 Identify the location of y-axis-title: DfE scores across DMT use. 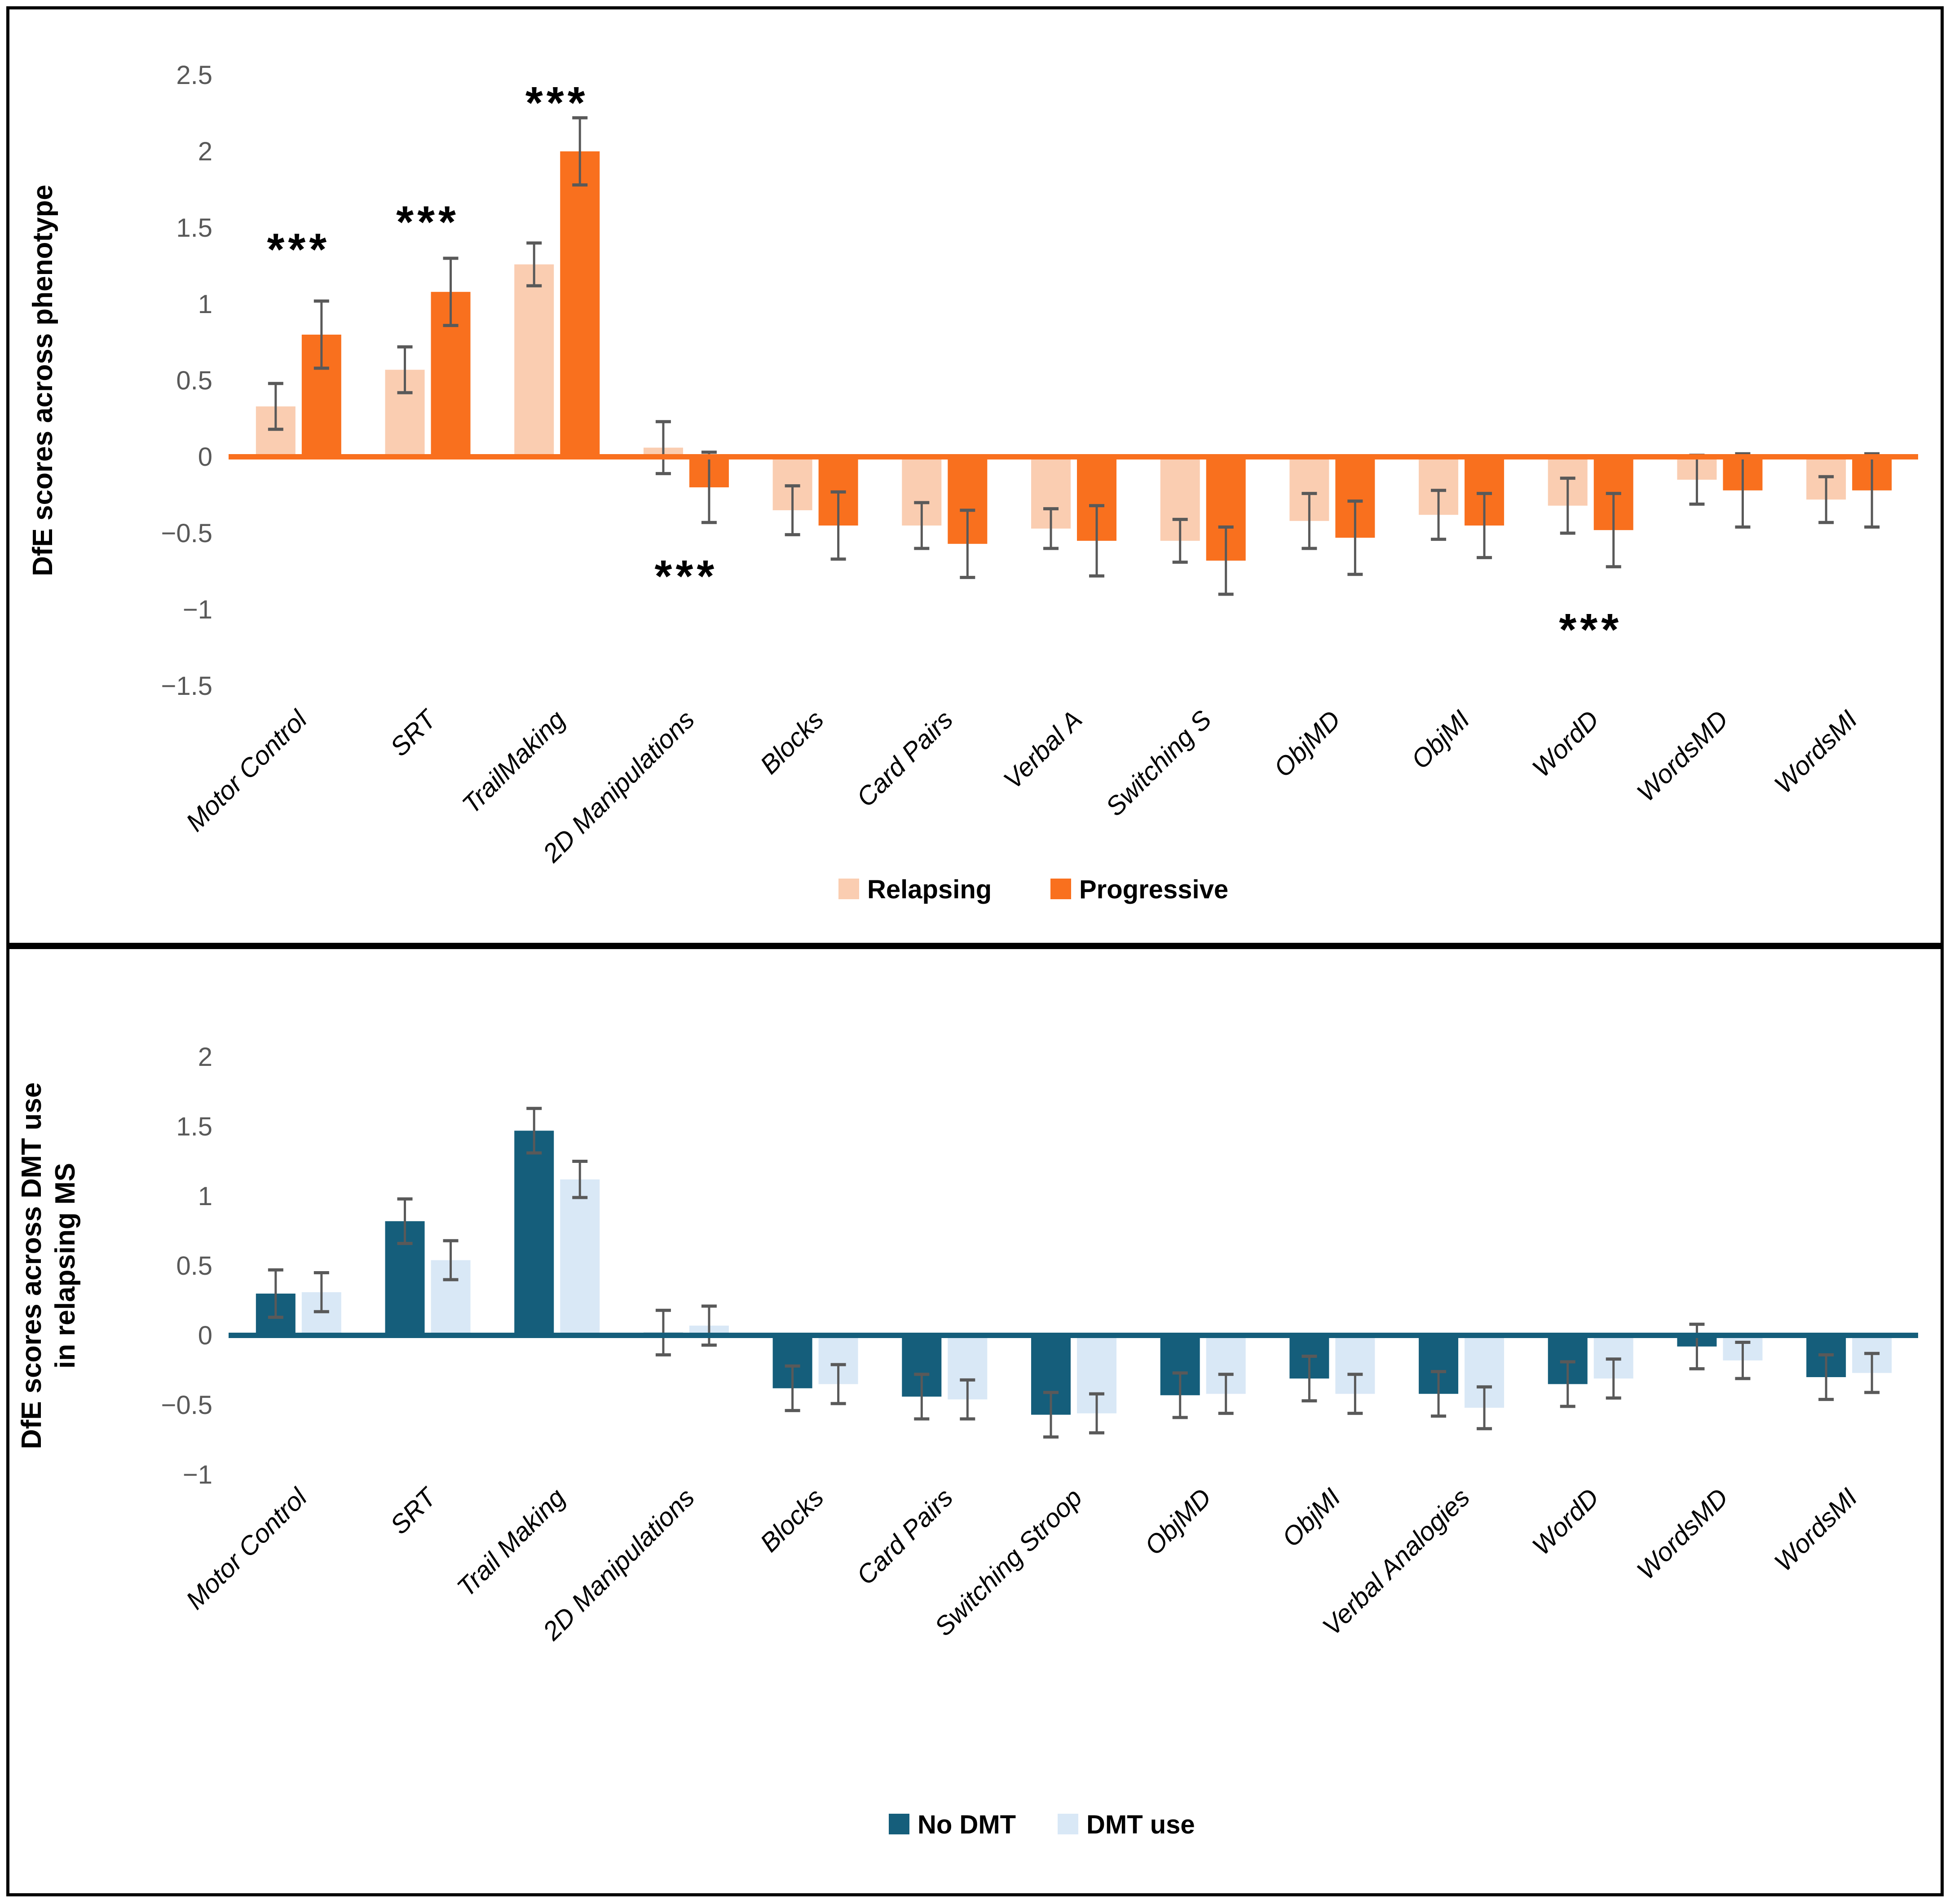
(31, 1265).